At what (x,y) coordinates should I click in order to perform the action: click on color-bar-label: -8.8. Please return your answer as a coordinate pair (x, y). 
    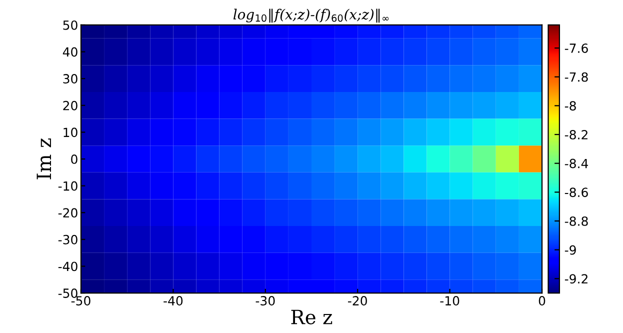
    Looking at the image, I should click on (576, 221).